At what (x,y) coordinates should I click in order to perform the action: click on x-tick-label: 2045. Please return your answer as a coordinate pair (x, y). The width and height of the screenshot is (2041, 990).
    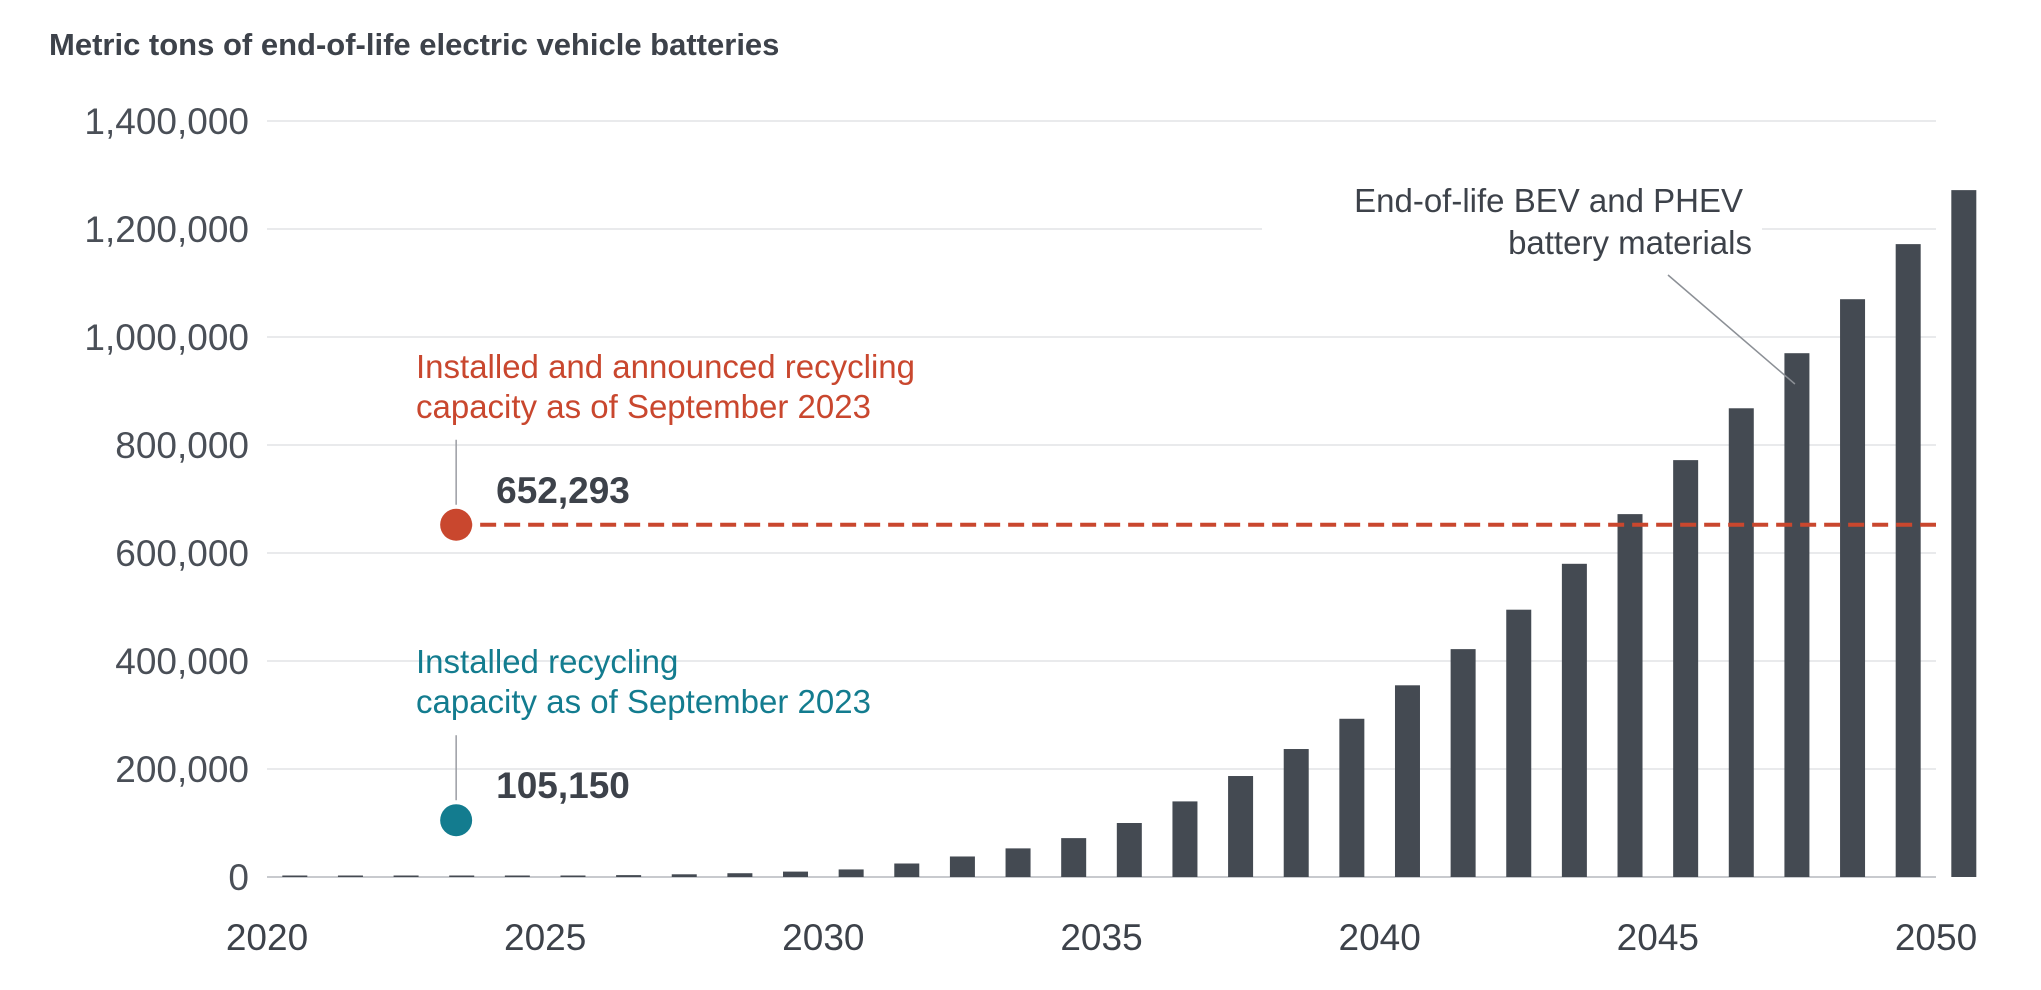
    Looking at the image, I should click on (1658, 937).